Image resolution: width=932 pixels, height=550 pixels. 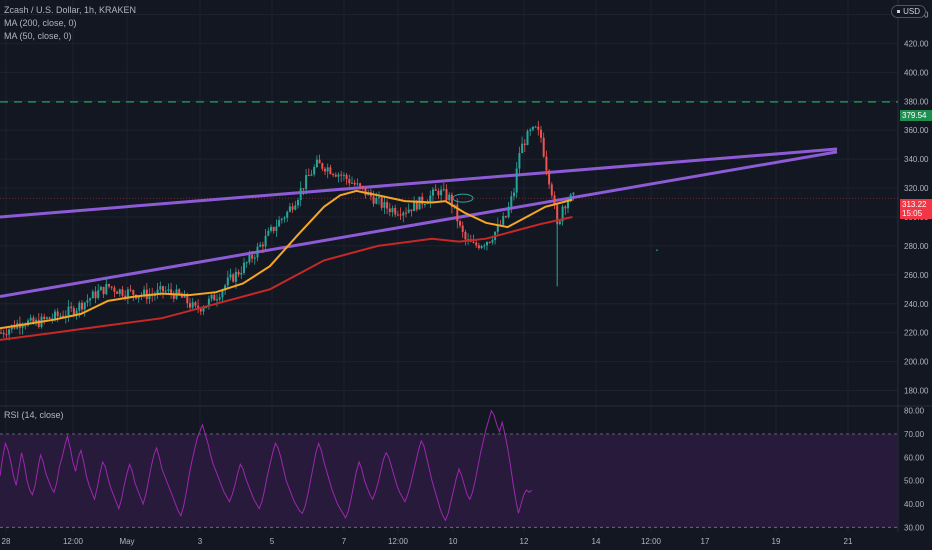 I want to click on trendline, so click(x=419, y=183).